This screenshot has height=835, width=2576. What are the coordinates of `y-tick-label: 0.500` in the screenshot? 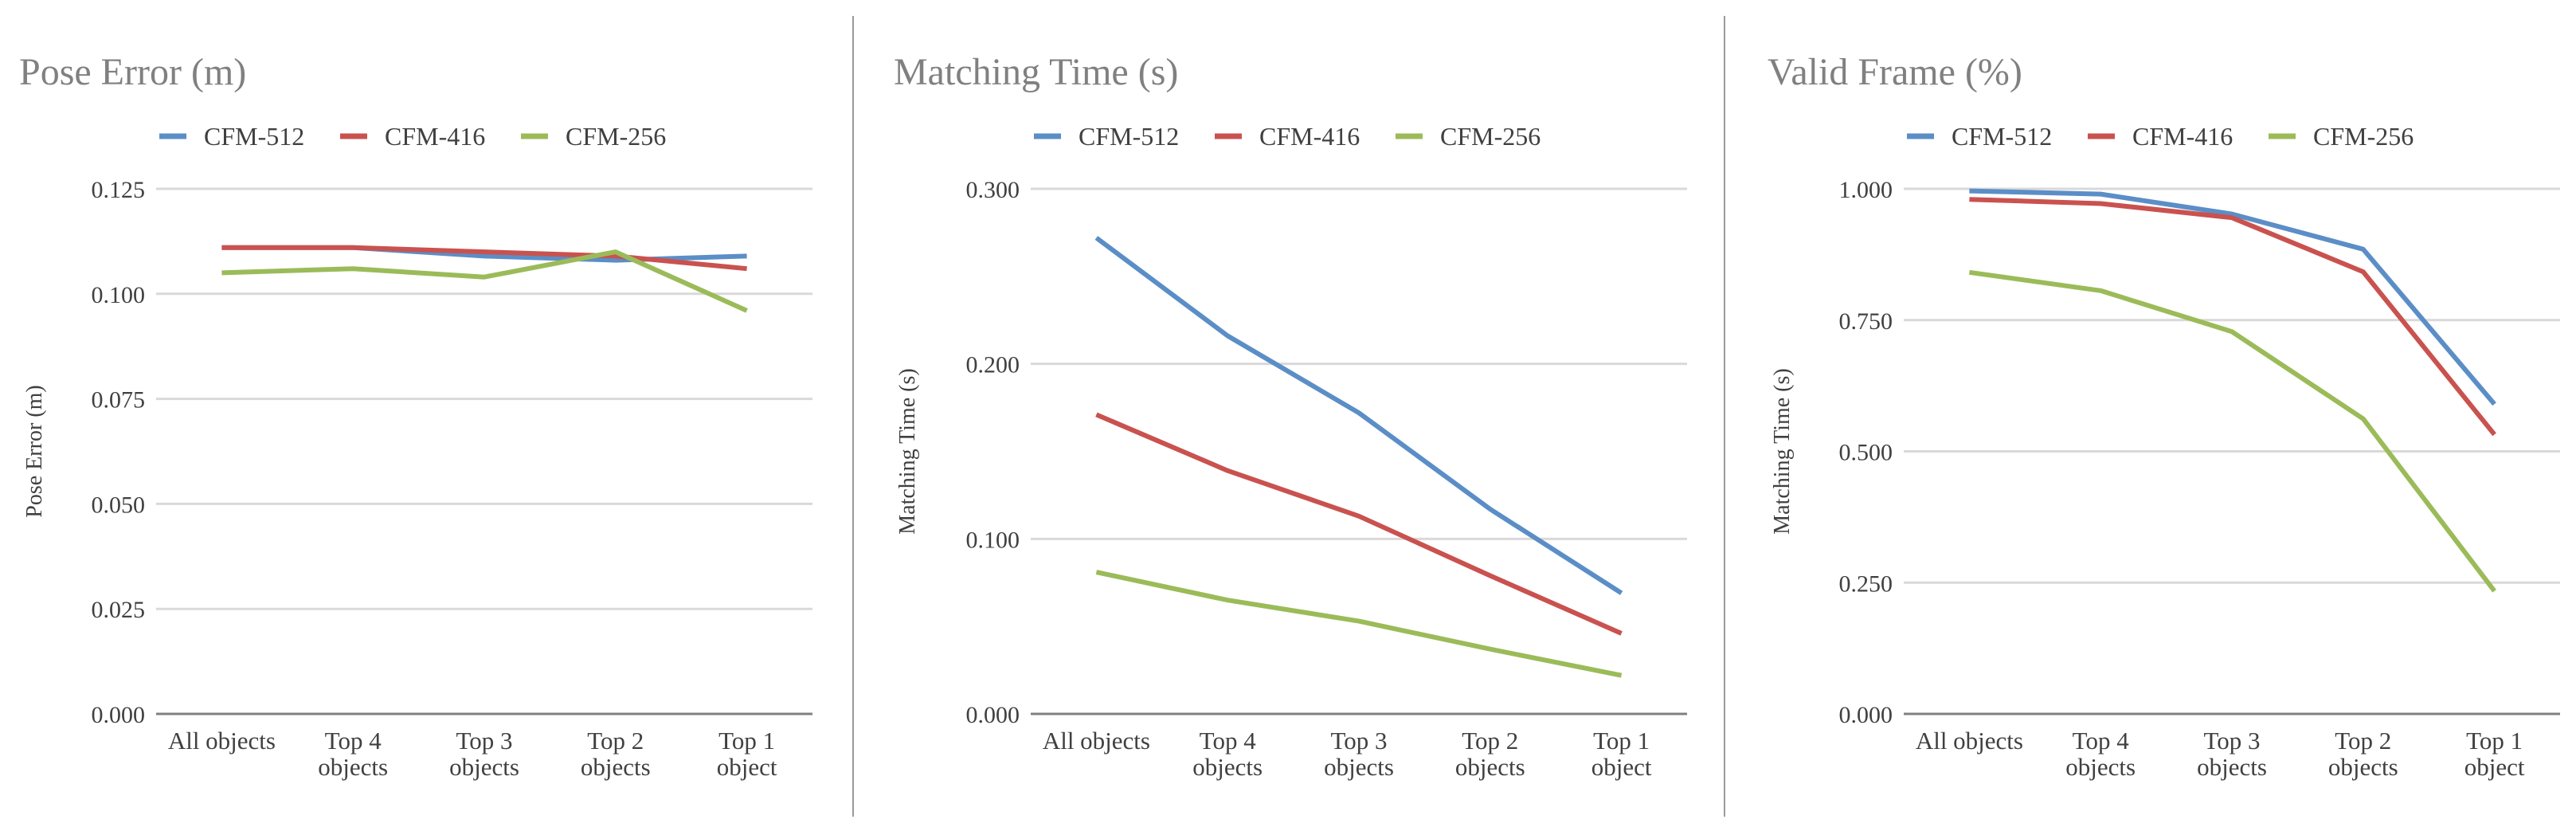 It's located at (1866, 453).